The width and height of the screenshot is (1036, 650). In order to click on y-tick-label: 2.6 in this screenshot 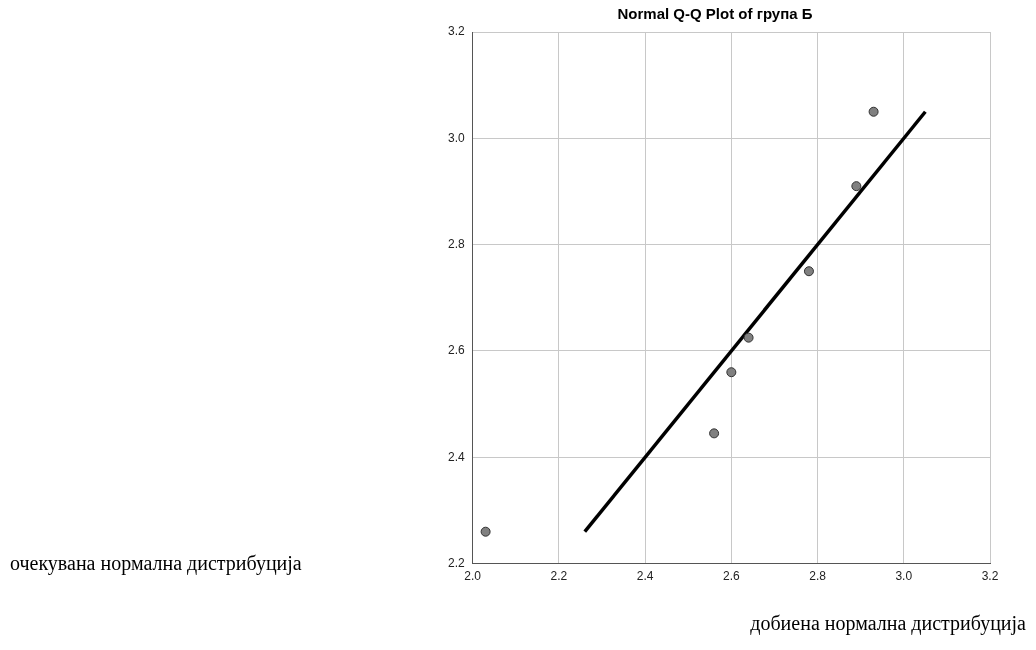, I will do `click(456, 350)`.